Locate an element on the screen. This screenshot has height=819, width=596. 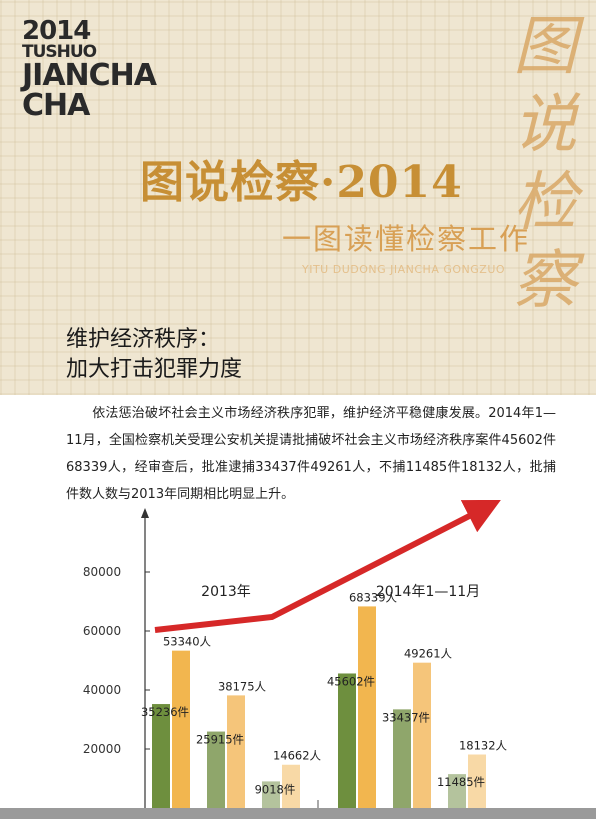
bar-label-persons: 18132人 is located at coordinates (483, 746).